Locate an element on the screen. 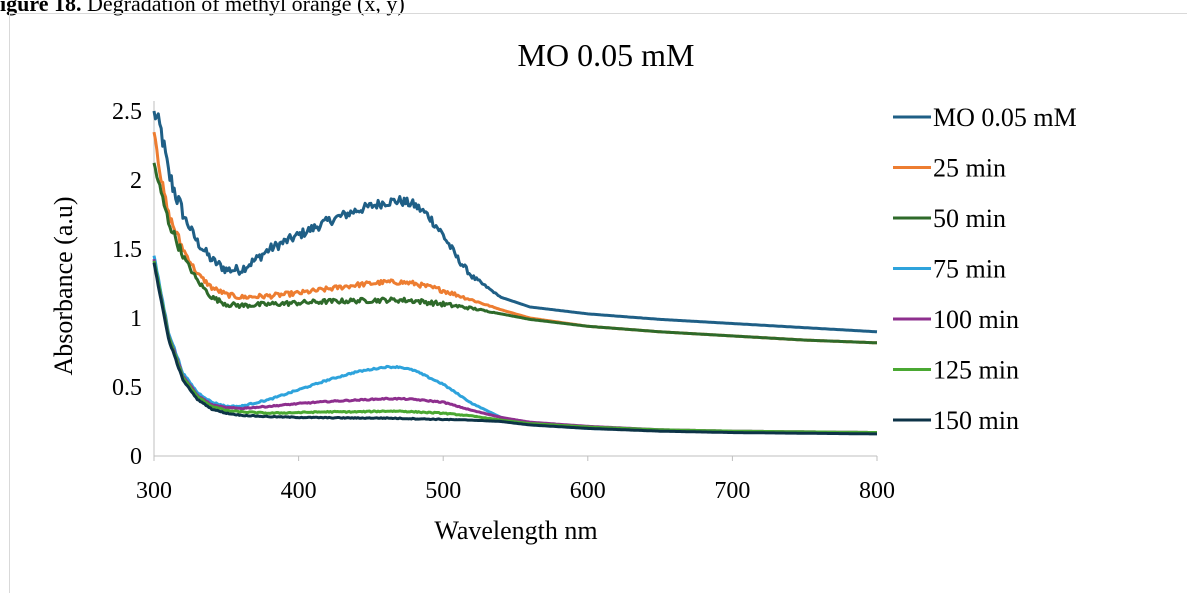 This screenshot has width=1188, height=593. y-tick-label: 1 is located at coordinates (136, 319).